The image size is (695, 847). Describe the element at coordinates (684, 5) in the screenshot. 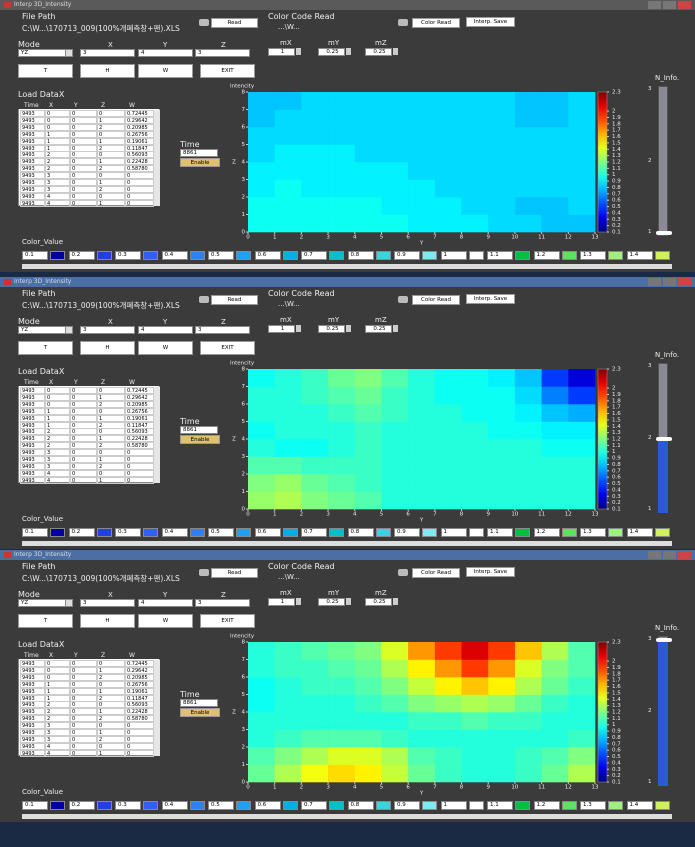

I see `close-button` at that location.